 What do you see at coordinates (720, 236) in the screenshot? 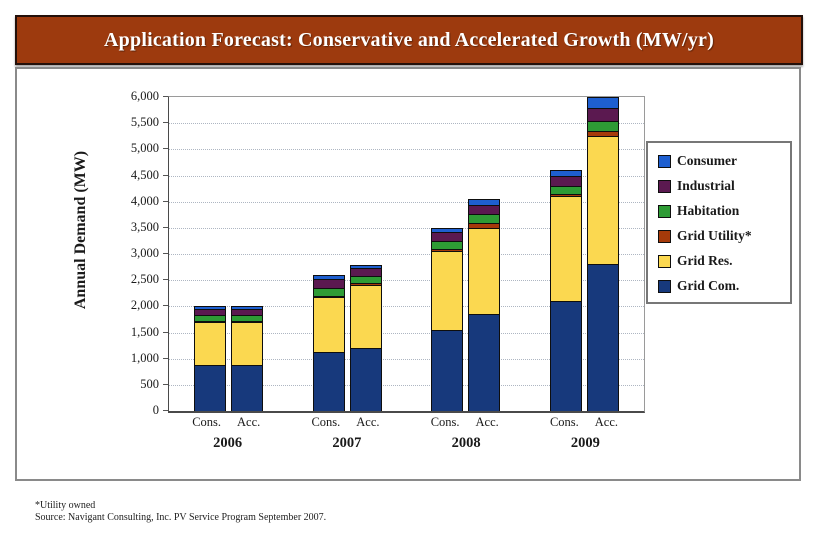
I see `legend-item-gridutility: Grid Utility*` at bounding box center [720, 236].